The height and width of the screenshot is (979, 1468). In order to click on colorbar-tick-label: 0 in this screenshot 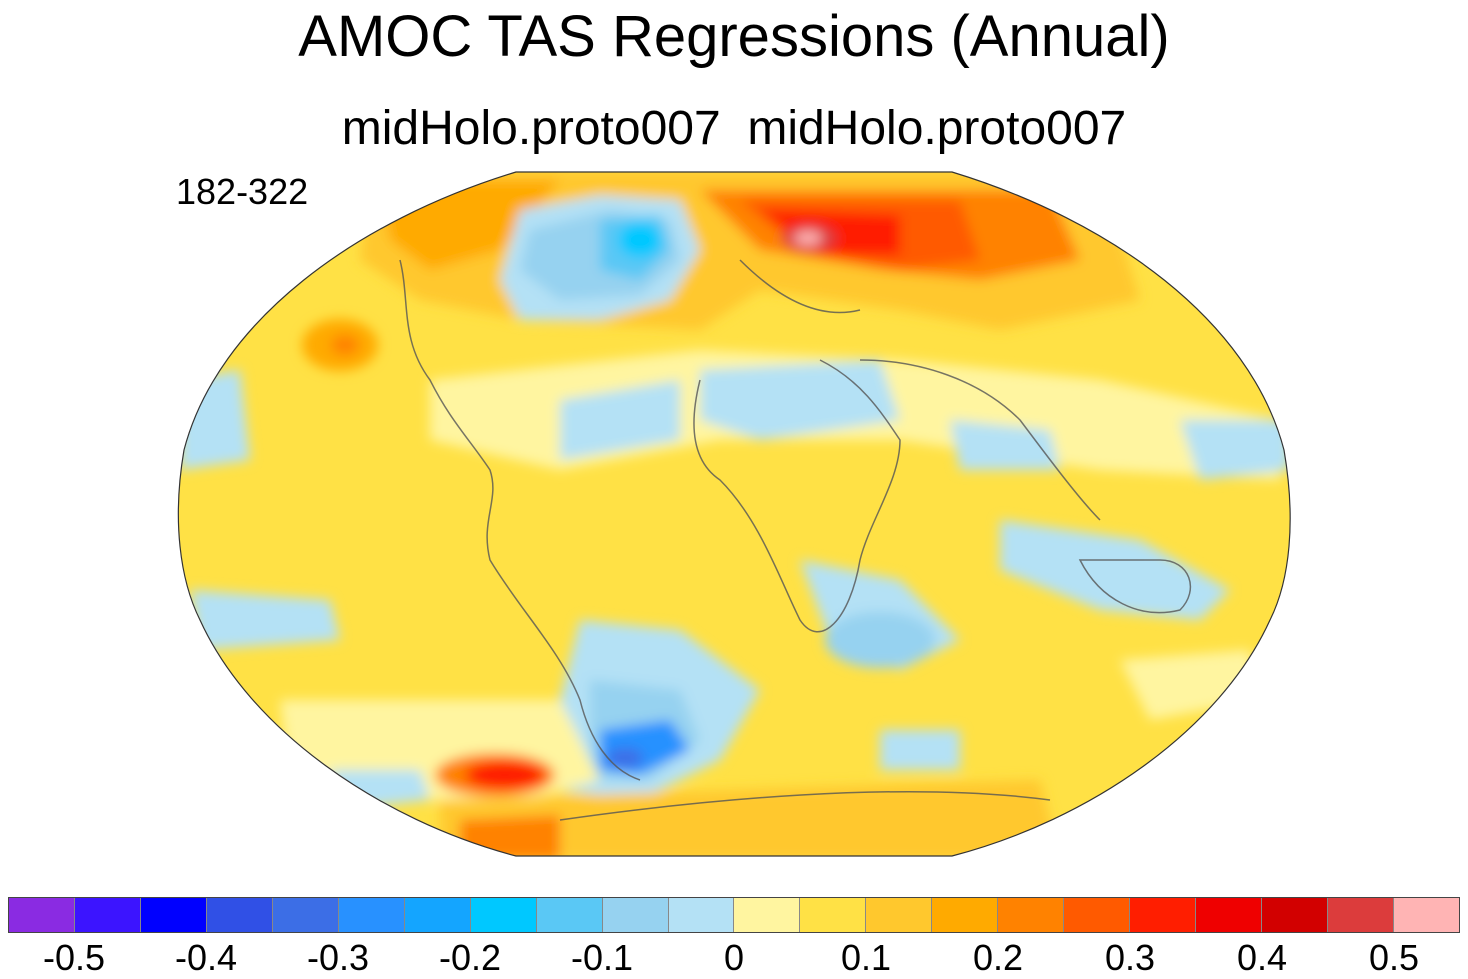, I will do `click(734, 957)`.